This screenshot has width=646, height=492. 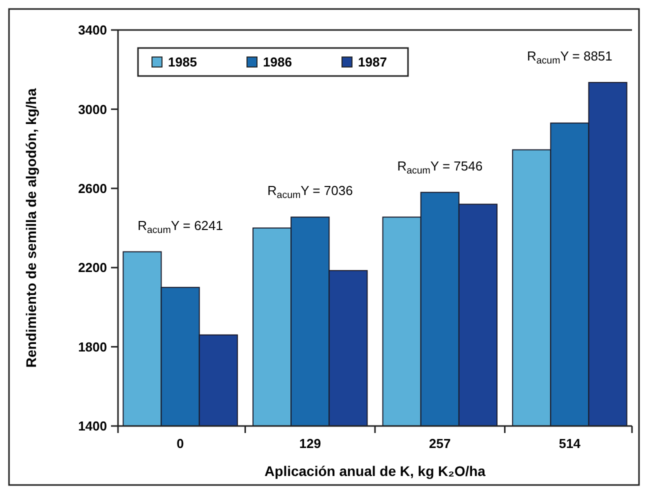 What do you see at coordinates (92, 109) in the screenshot?
I see `y-tick-label: 3000` at bounding box center [92, 109].